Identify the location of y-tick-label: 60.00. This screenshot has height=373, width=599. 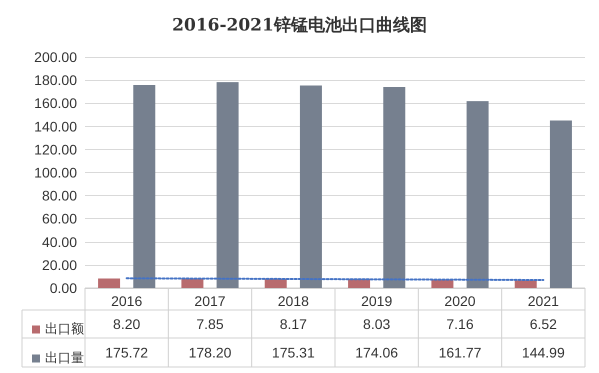
(60, 218).